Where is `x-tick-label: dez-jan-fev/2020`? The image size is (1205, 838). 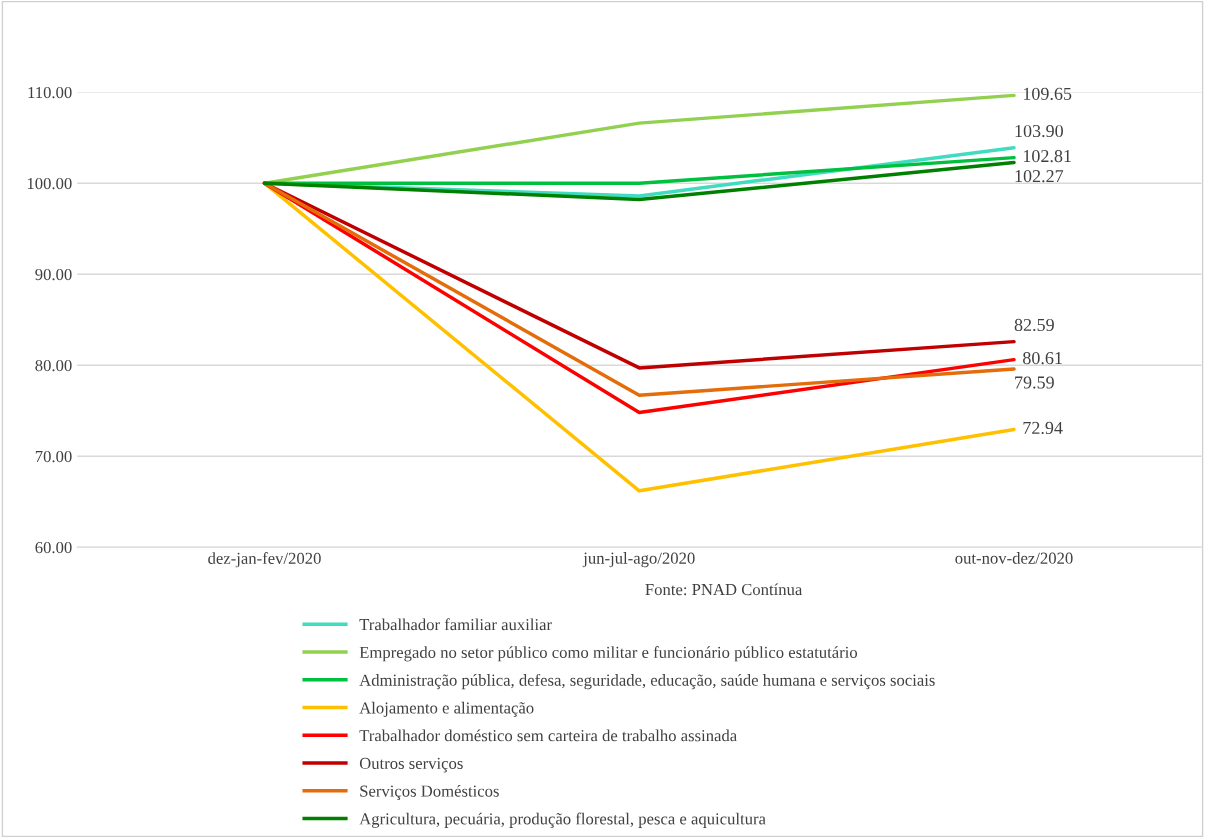
x-tick-label: dez-jan-fev/2020 is located at coordinates (264, 560).